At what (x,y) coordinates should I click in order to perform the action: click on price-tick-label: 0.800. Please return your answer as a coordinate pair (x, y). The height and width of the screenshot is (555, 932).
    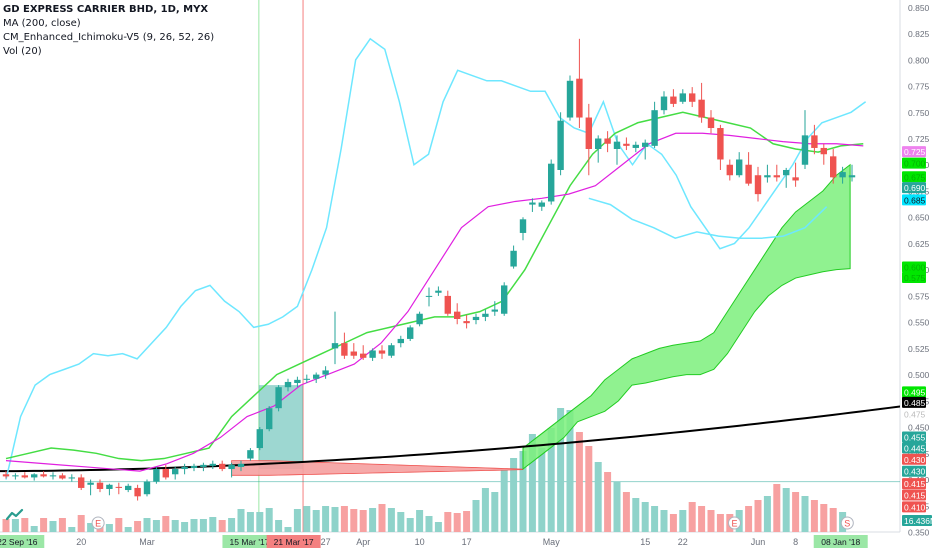
    Looking at the image, I should click on (919, 60).